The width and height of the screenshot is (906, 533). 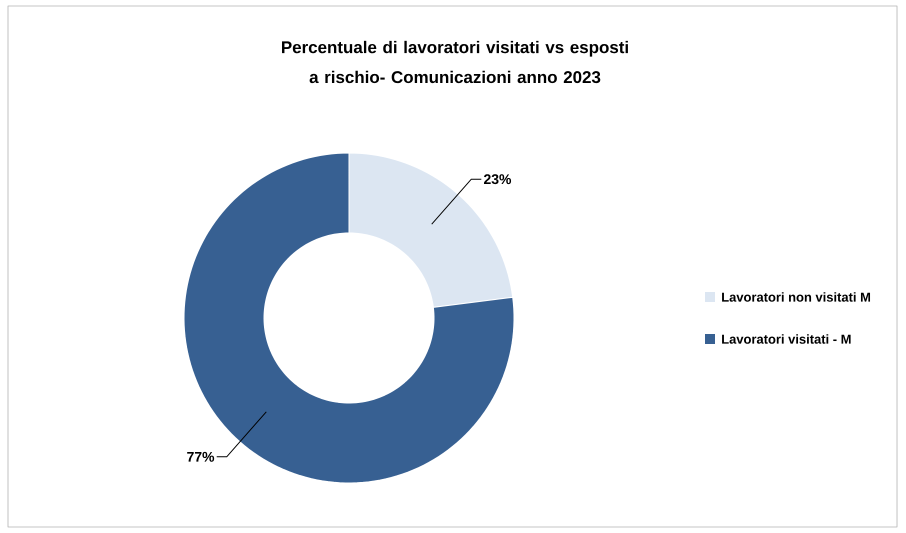 What do you see at coordinates (200, 457) in the screenshot?
I see `data-label: 77%` at bounding box center [200, 457].